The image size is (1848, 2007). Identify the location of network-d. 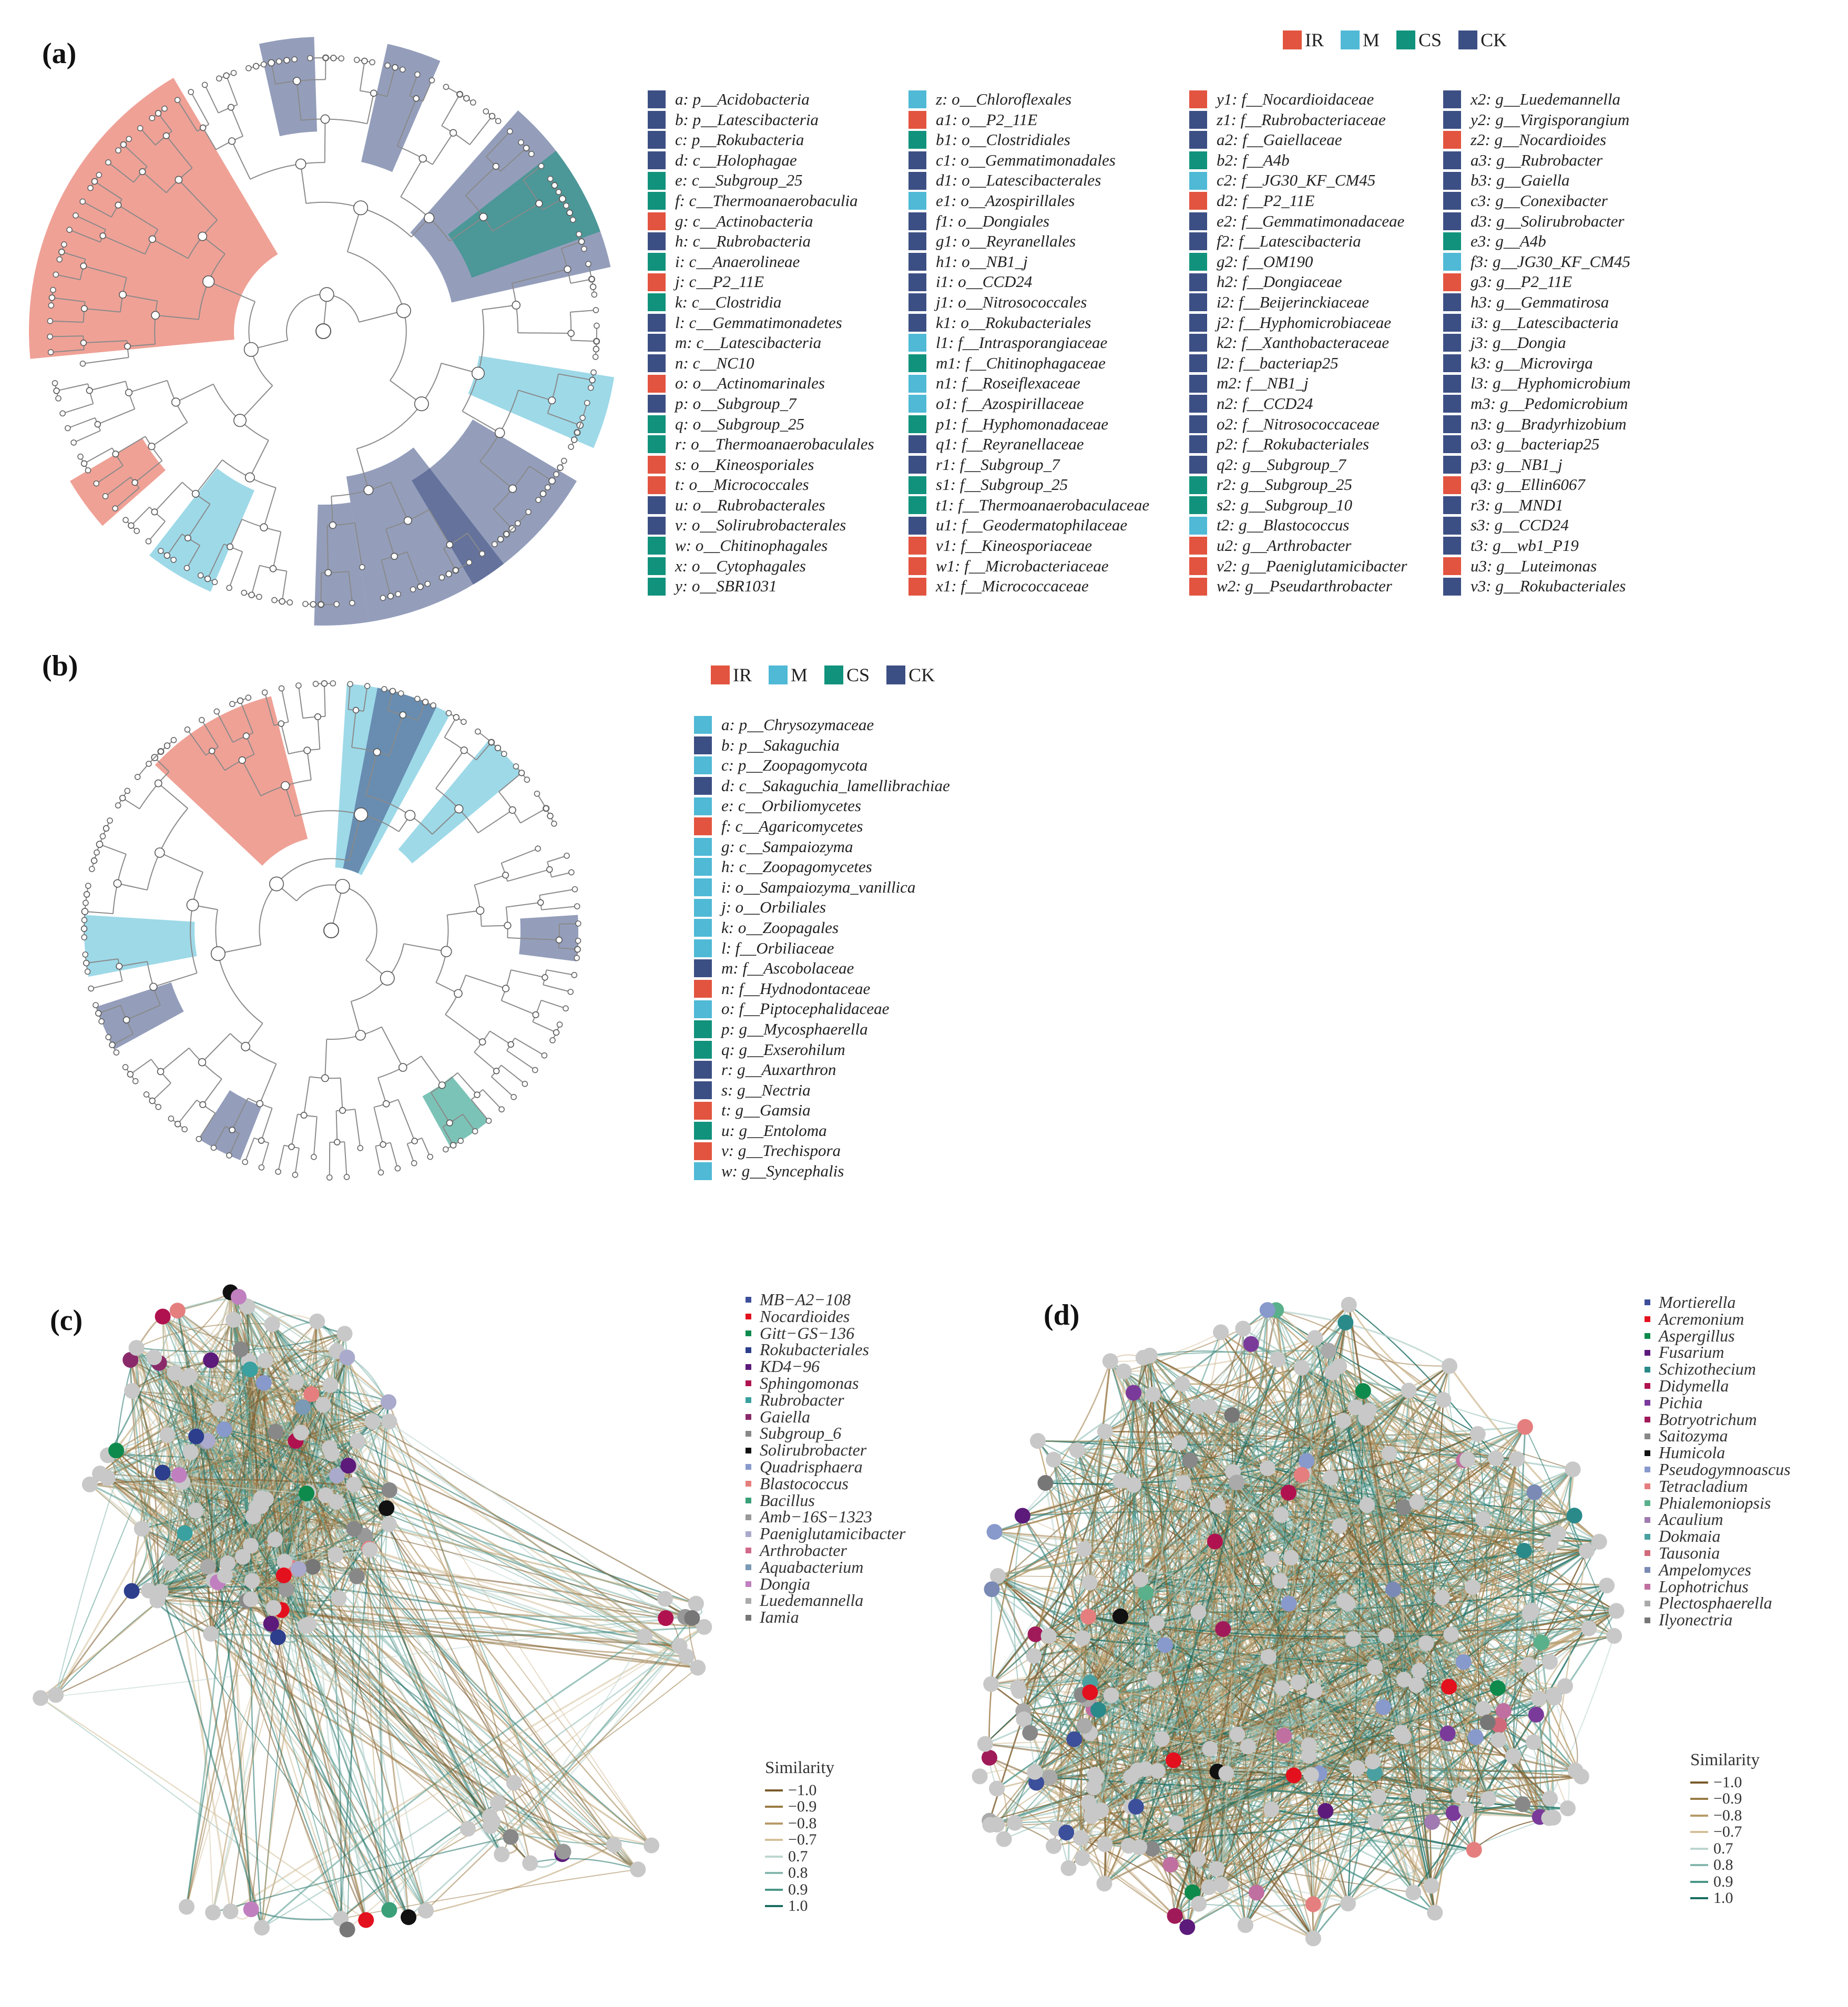
(1298, 1621).